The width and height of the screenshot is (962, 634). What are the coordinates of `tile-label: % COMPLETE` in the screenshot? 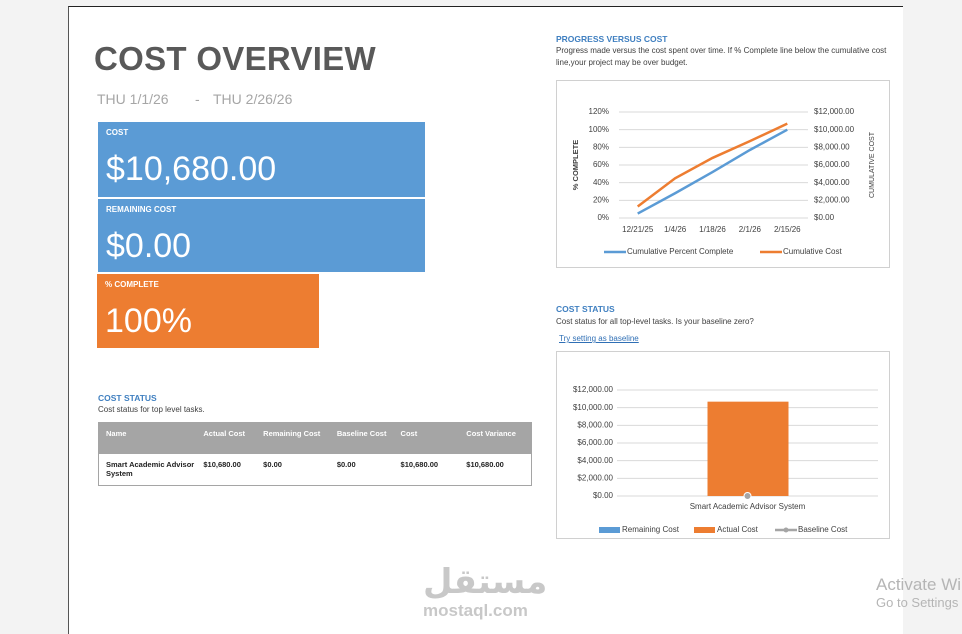 It's located at (132, 284).